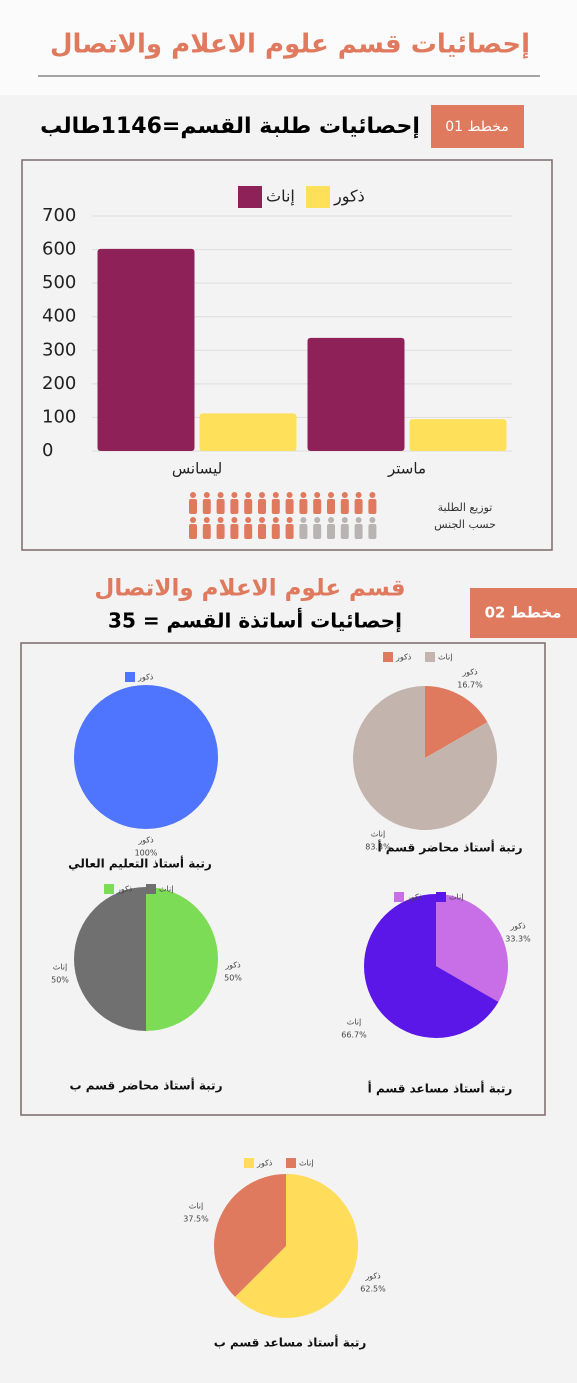  I want to click on header-bg, so click(288, 47).